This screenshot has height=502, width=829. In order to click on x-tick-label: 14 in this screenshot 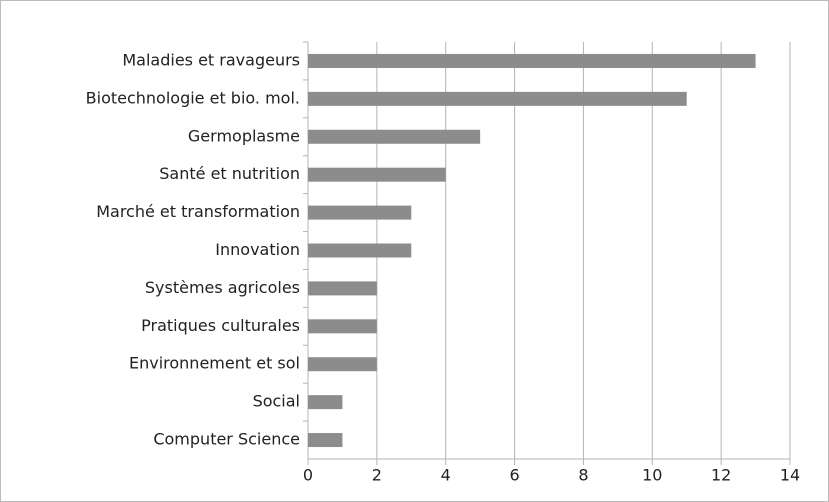, I will do `click(790, 475)`.